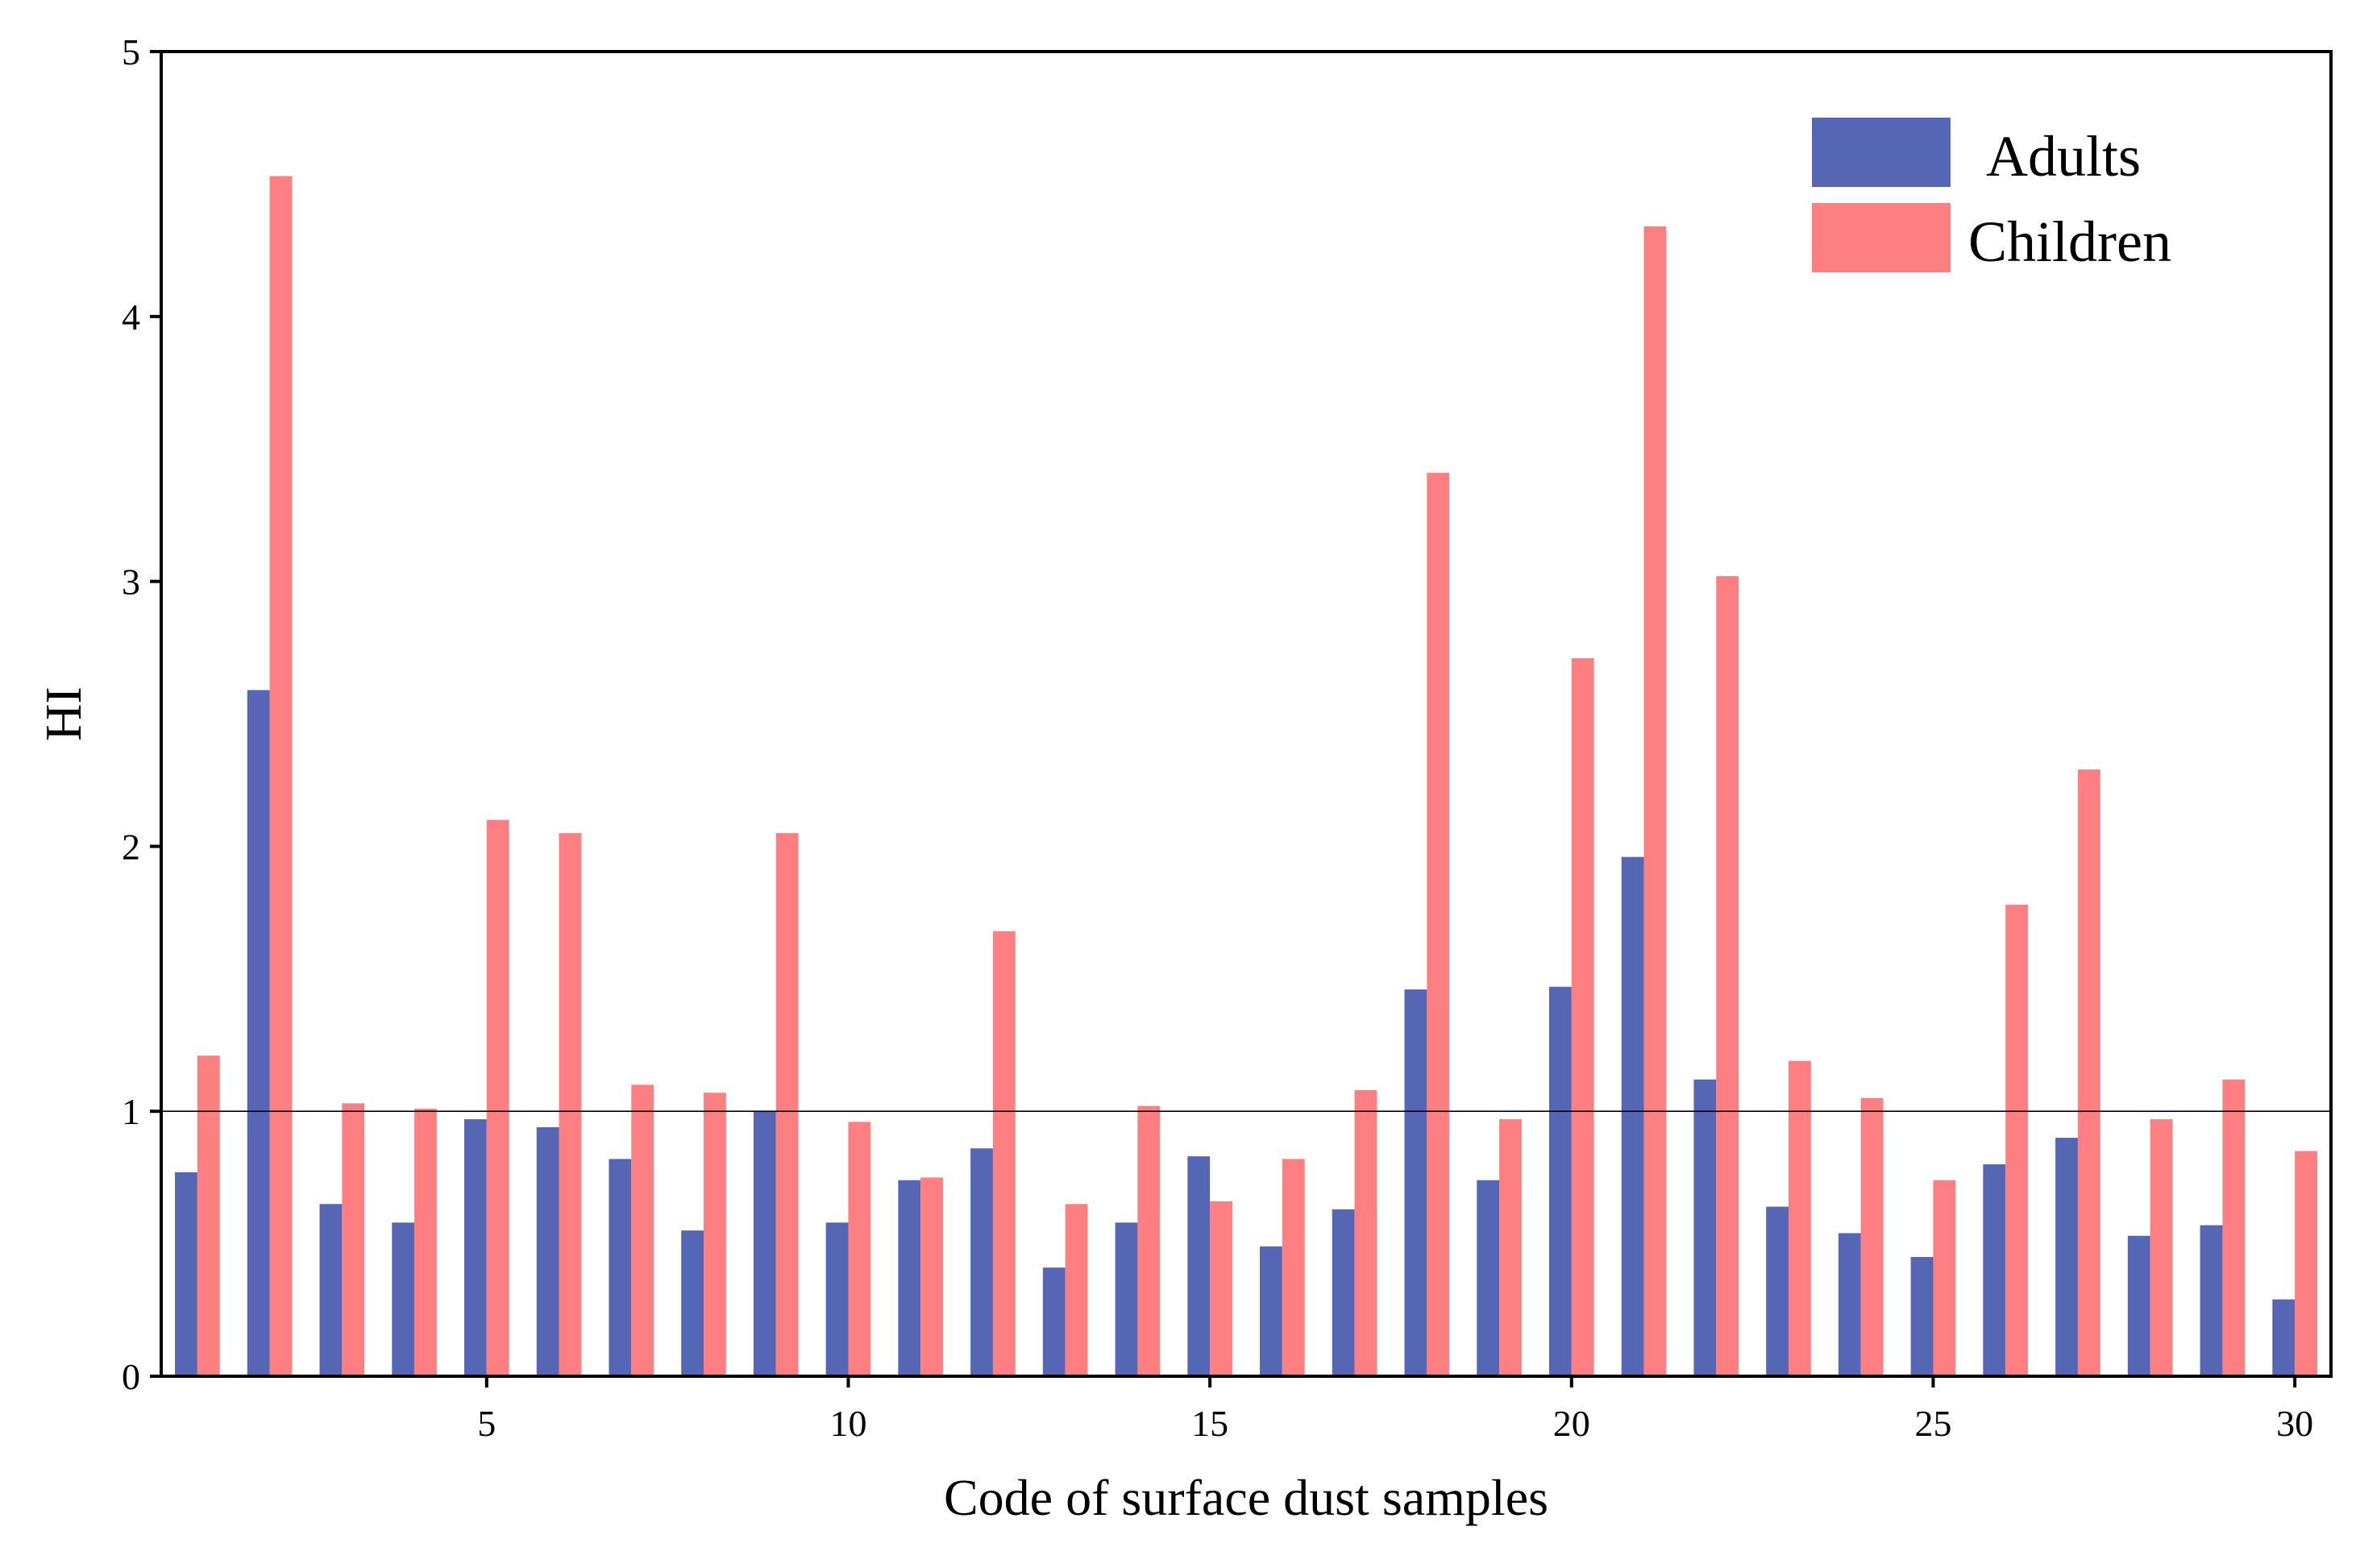 This screenshot has height=1568, width=2360. I want to click on x-tick-label: 10, so click(847, 1423).